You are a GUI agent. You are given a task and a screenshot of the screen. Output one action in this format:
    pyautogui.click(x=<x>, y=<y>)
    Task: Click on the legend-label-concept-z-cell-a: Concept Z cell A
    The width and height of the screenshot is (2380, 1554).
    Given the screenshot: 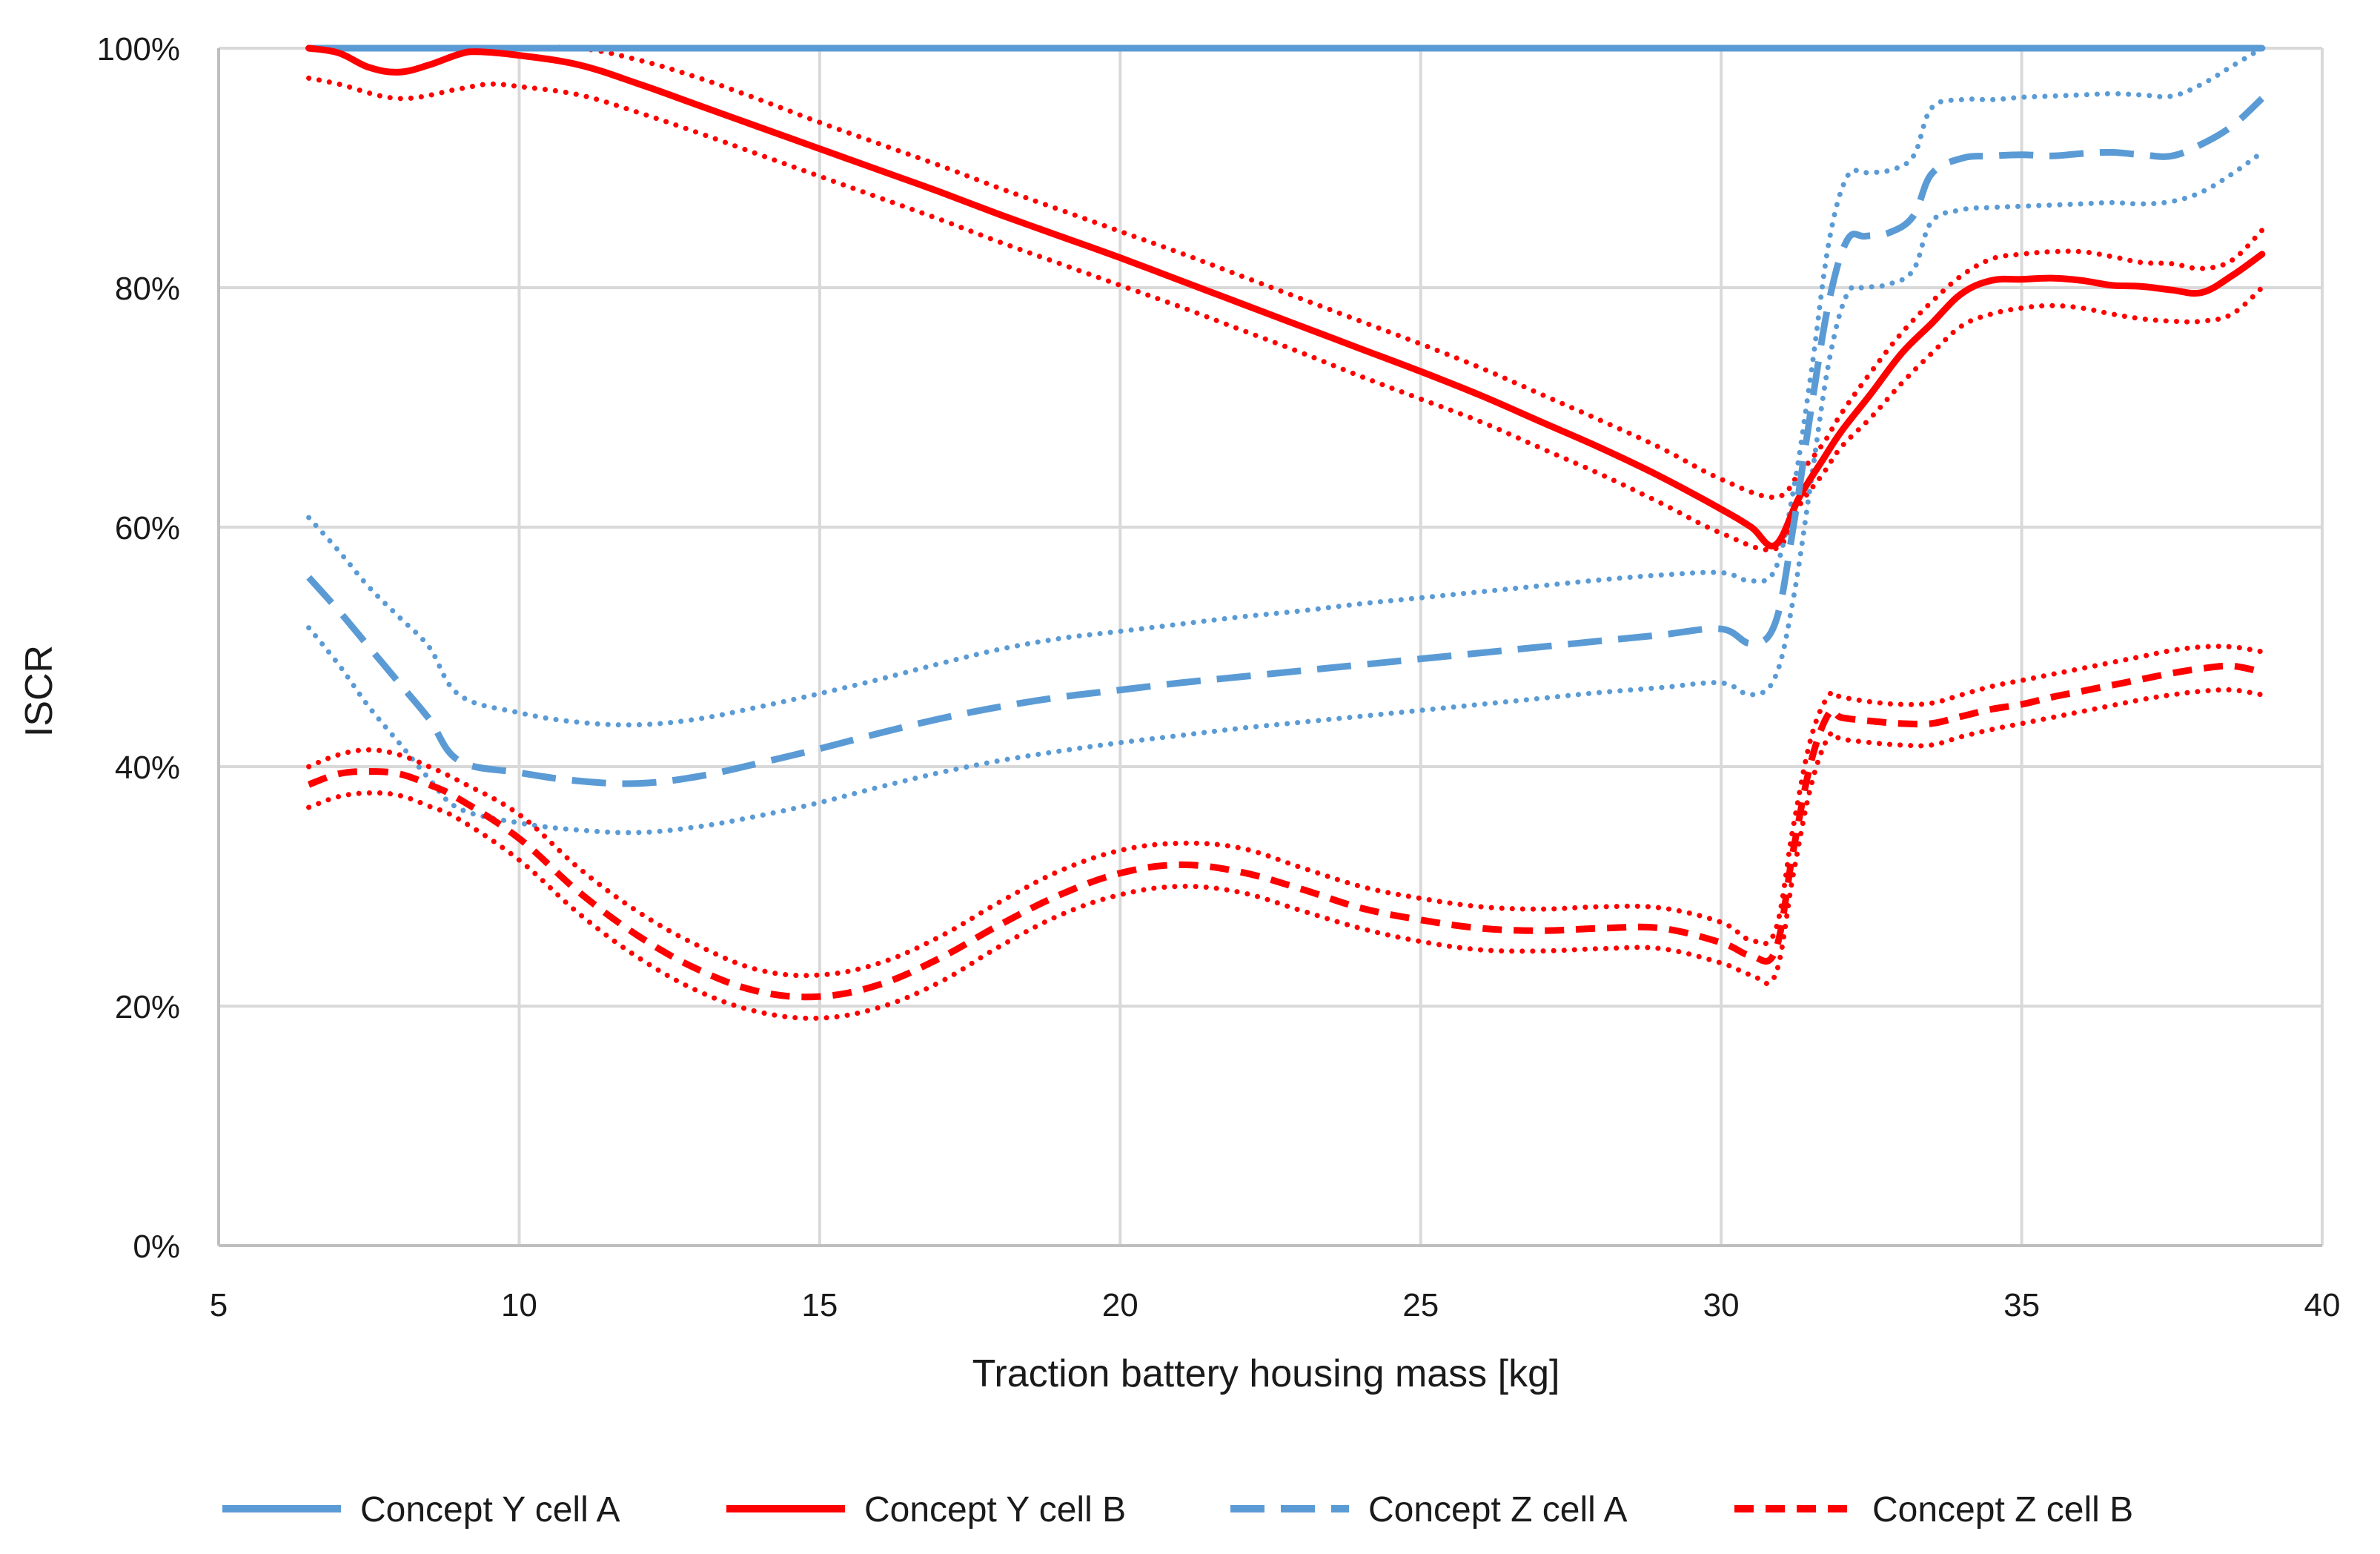 What is the action you would take?
    pyautogui.click(x=1498, y=1510)
    